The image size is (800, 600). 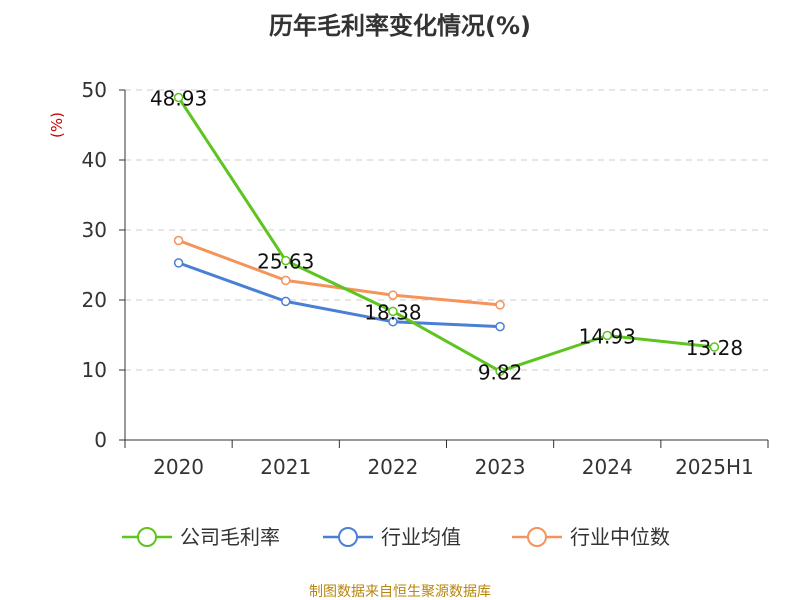 I want to click on legend: 公司毛利率 行业均值 行业中位数, so click(x=396, y=537).